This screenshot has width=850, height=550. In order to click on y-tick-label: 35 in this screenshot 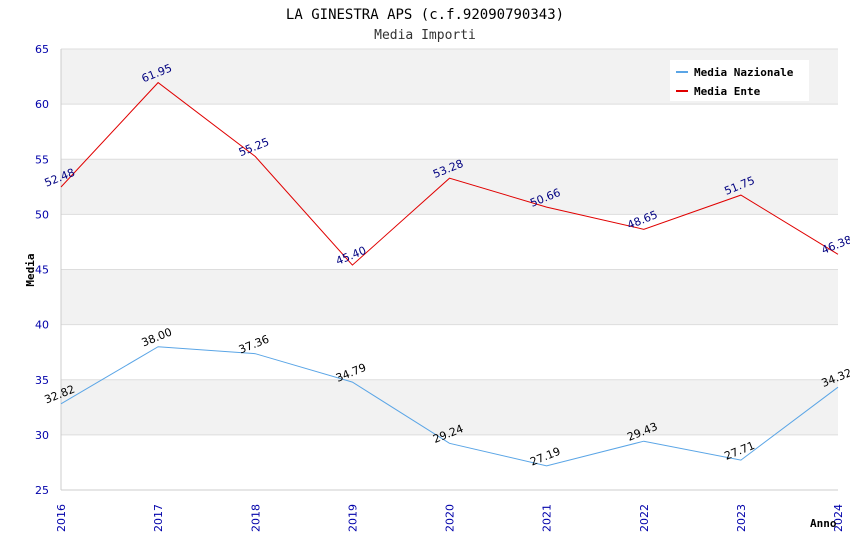, I will do `click(42, 380)`.